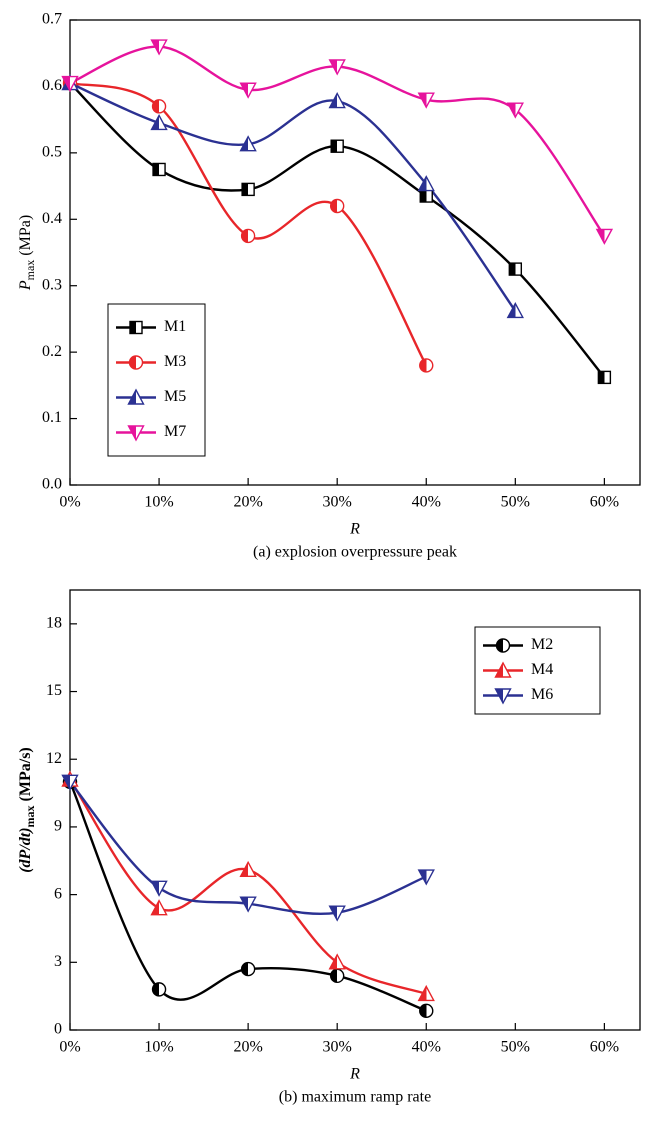 This screenshot has width=648, height=1146. Describe the element at coordinates (175, 326) in the screenshot. I see `legend-label: M1` at that location.